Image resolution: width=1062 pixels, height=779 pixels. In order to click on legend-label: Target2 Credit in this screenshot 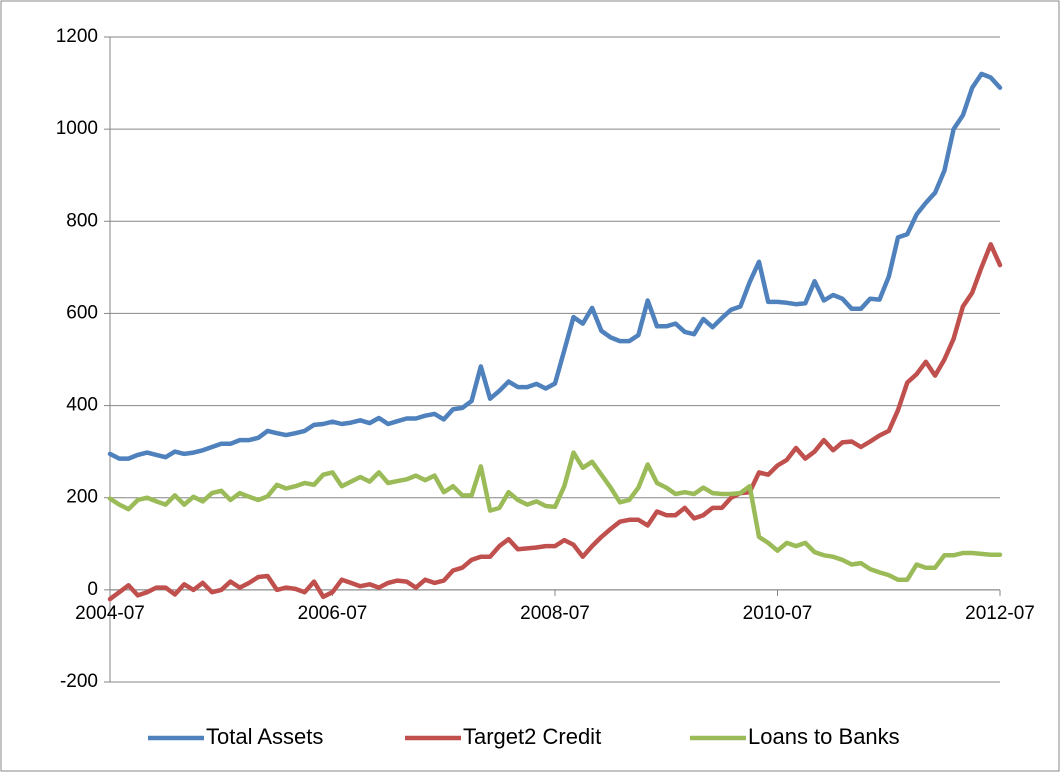, I will do `click(532, 736)`.